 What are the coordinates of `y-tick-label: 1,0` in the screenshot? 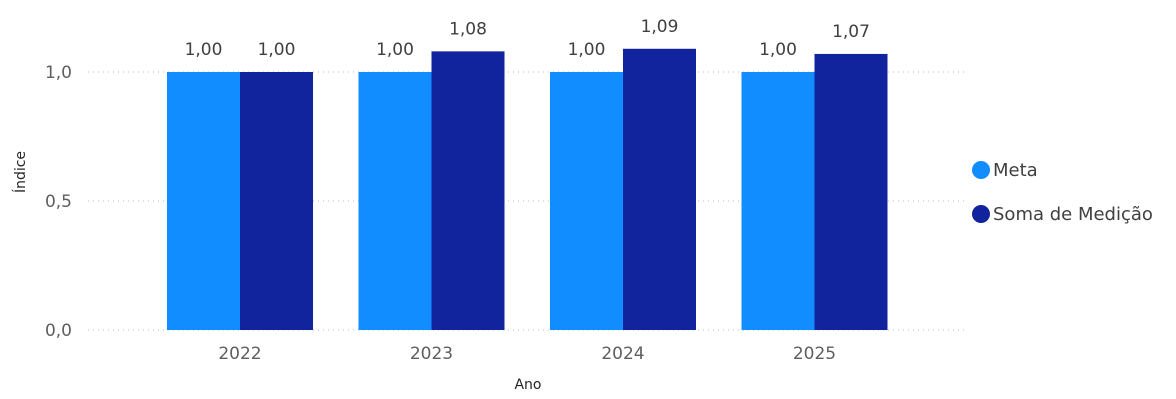 It's located at (58, 73).